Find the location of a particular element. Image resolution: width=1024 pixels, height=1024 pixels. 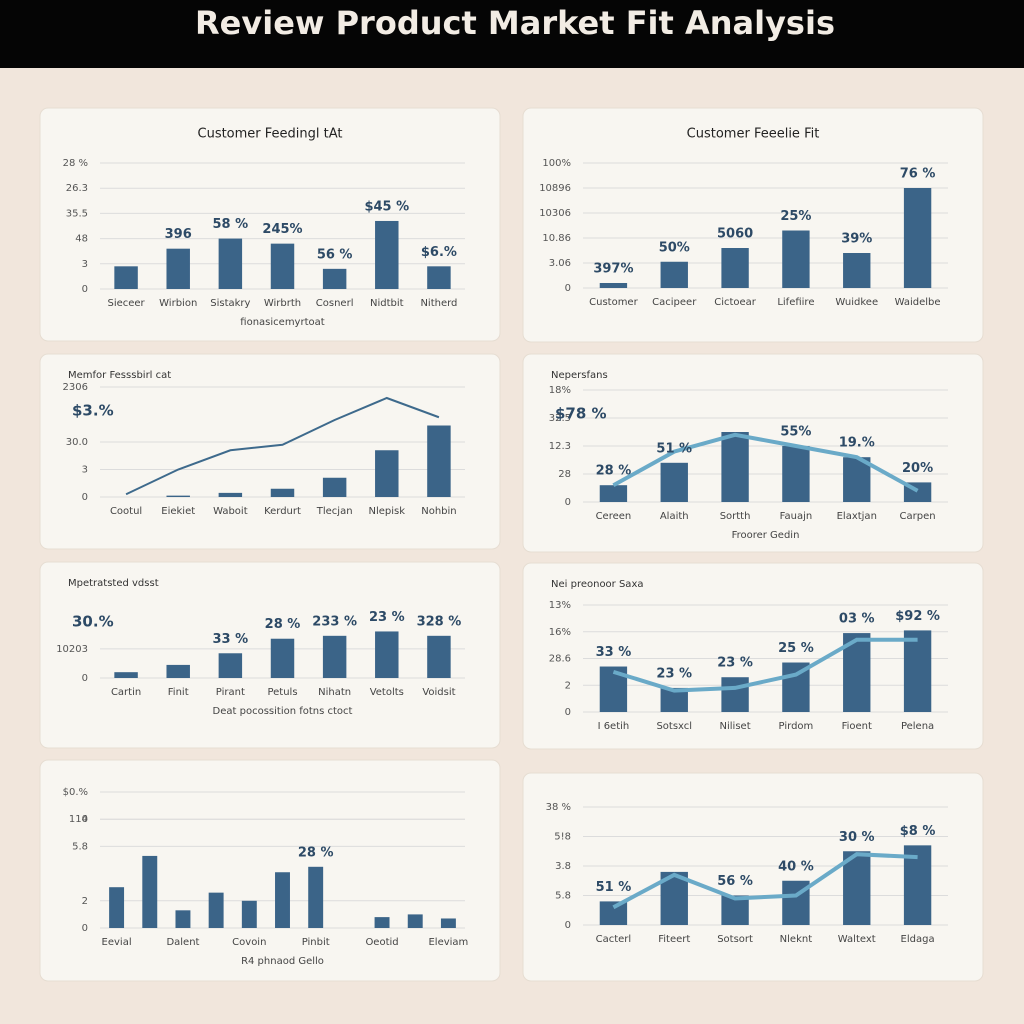

x-axis-label: R4 phnaod Gello is located at coordinates (282, 961).